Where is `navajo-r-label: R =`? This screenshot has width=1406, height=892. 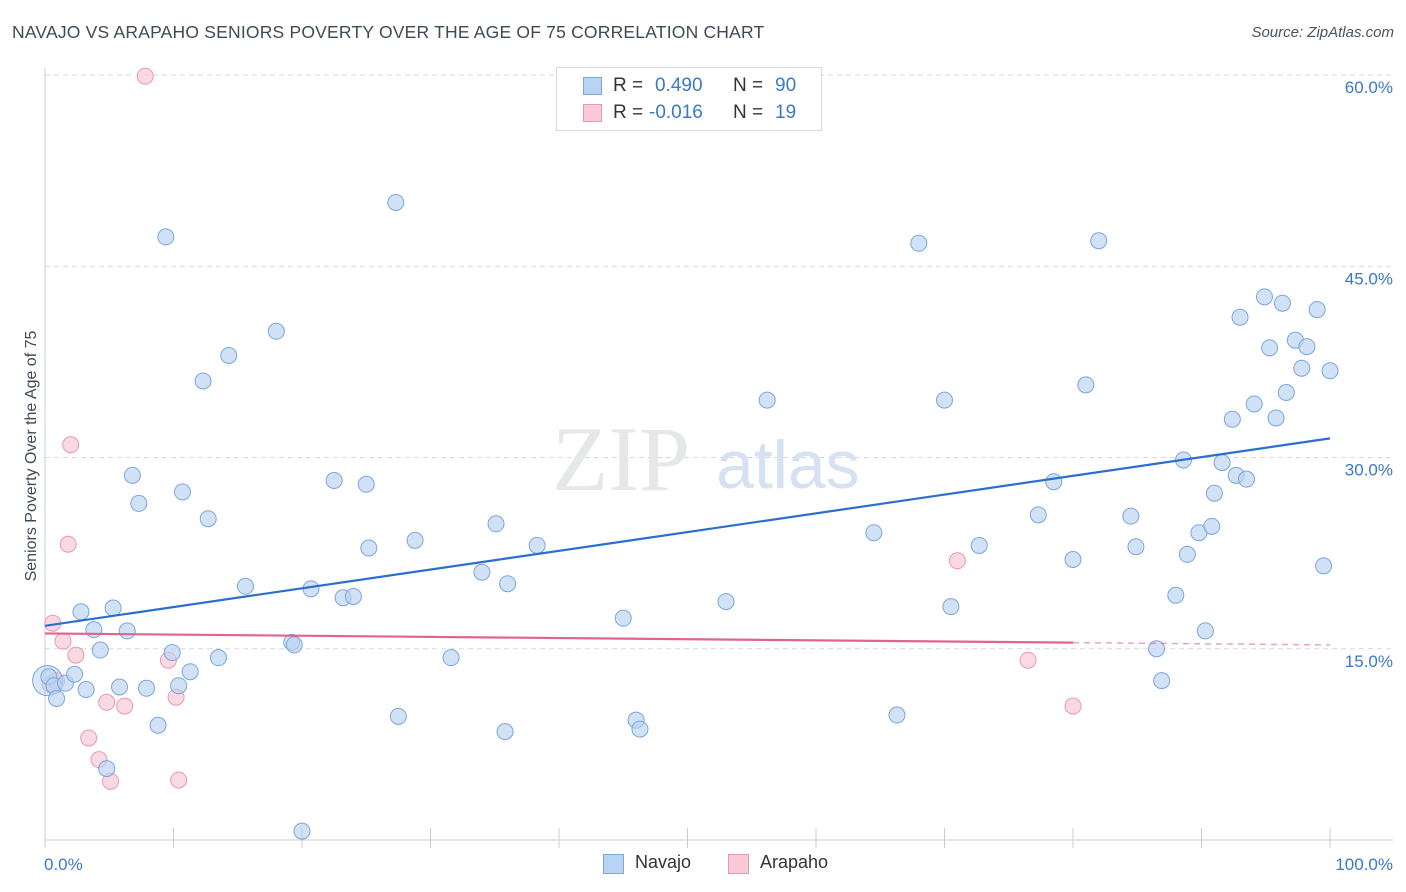 navajo-r-label: R = is located at coordinates (628, 85).